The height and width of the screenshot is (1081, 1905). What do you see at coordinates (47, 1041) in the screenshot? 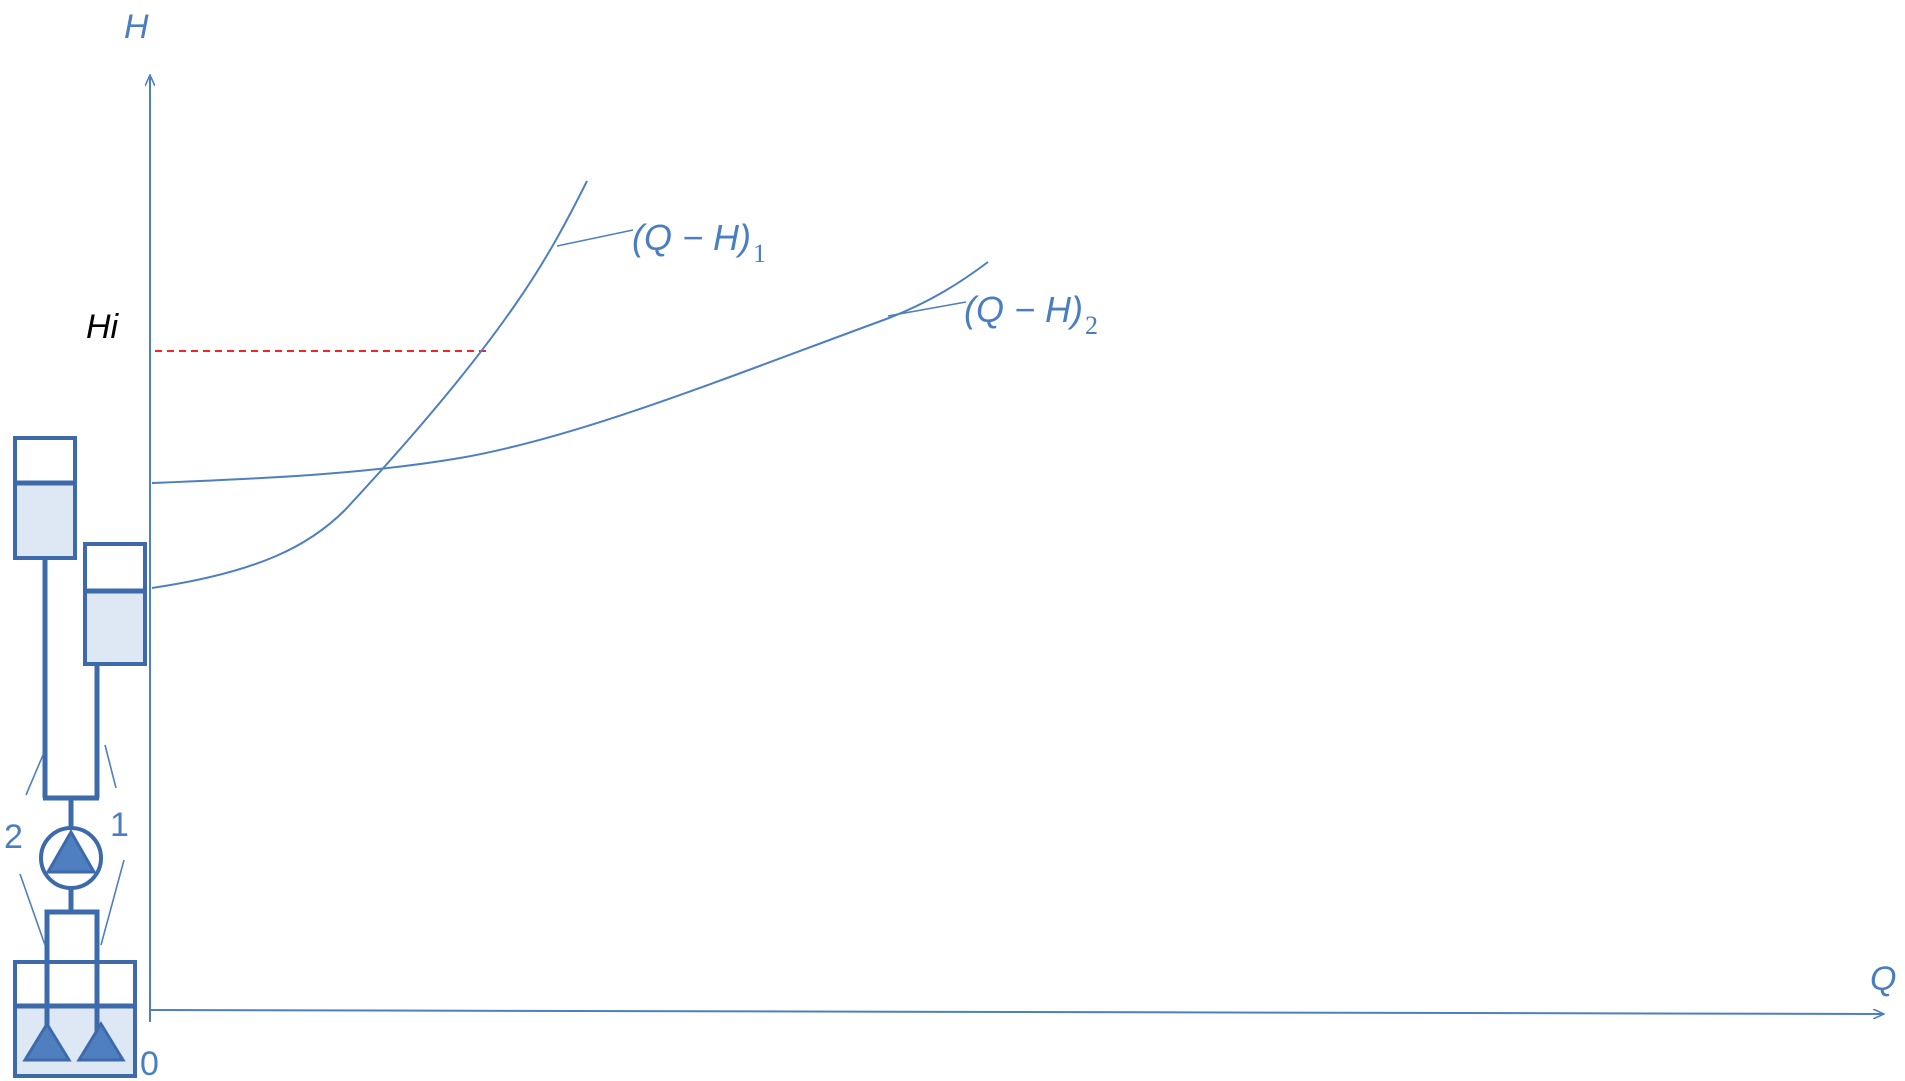
I see `foot-valve-2-icon` at bounding box center [47, 1041].